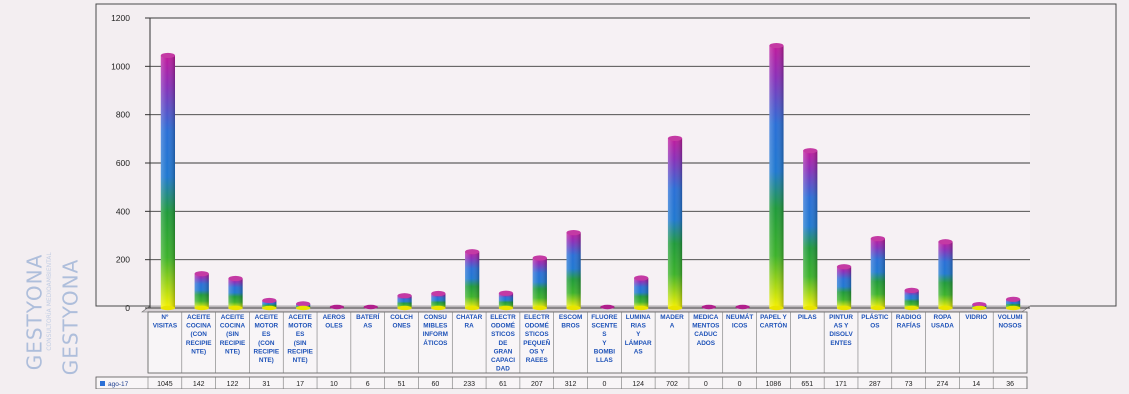 The image size is (1129, 394). Describe the element at coordinates (300, 326) in the screenshot. I see `x-category-label: MOTOR` at that location.